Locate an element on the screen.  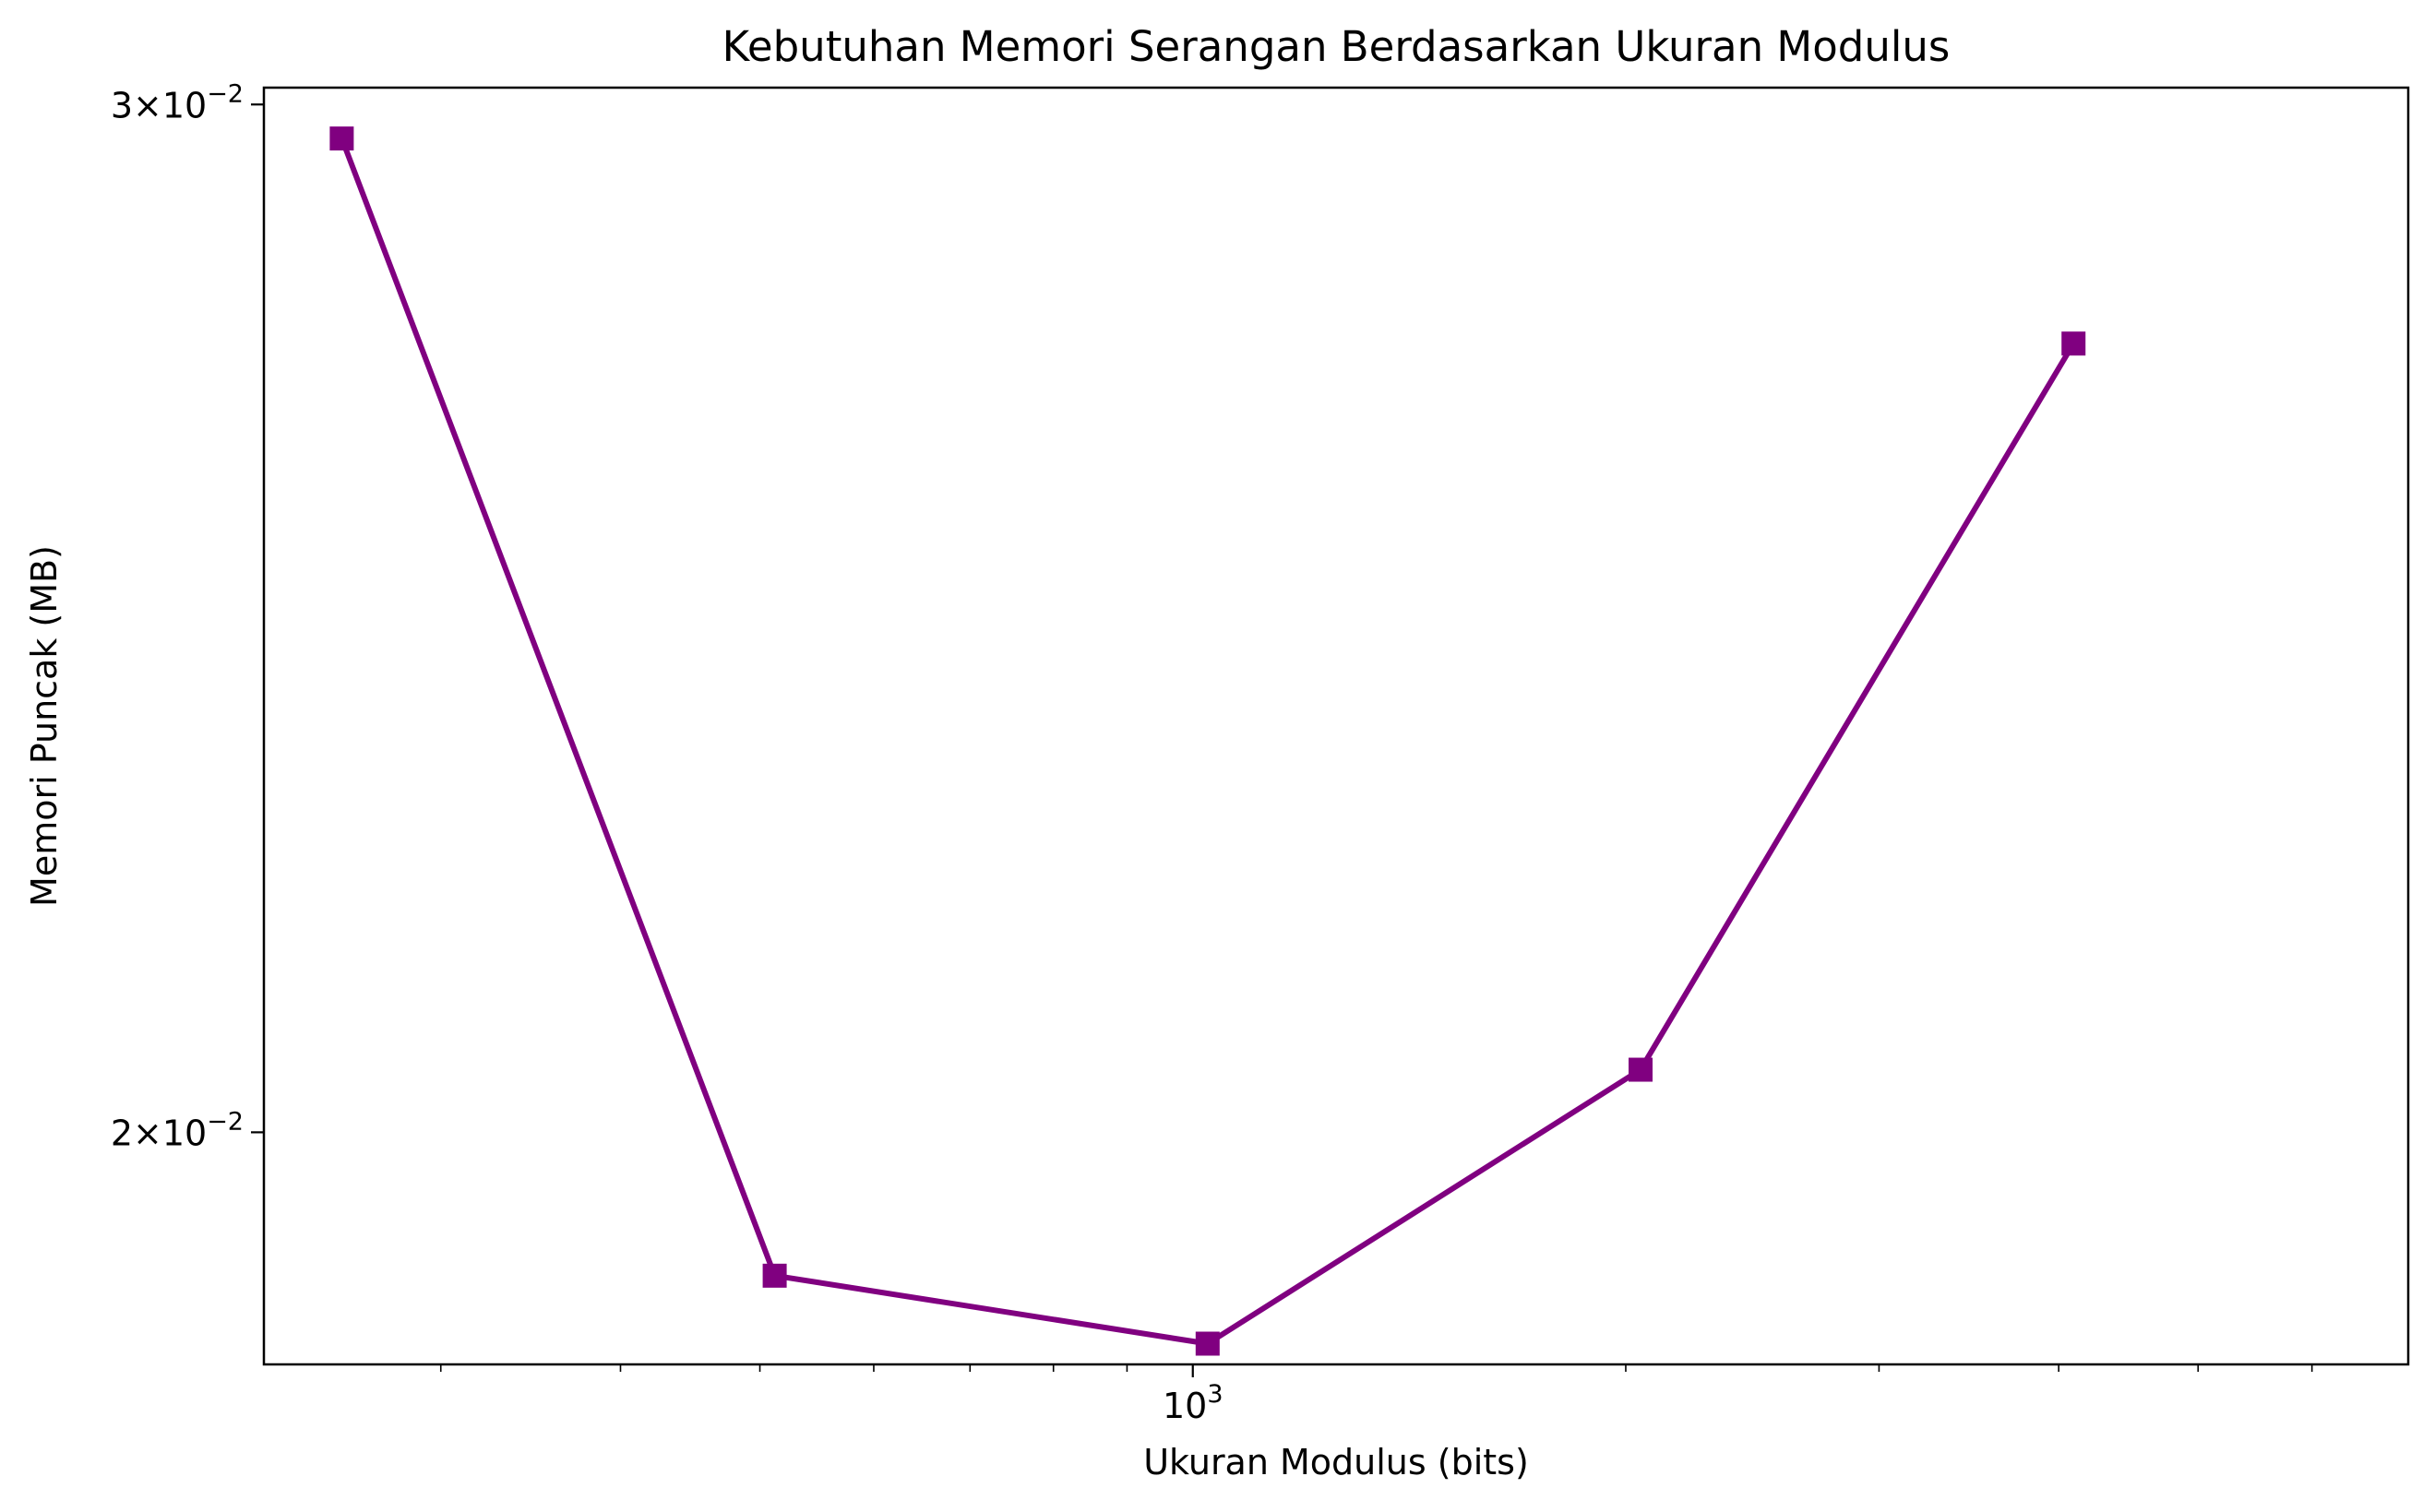
y-tick-label: 2×10⁻² is located at coordinates (177, 1130).